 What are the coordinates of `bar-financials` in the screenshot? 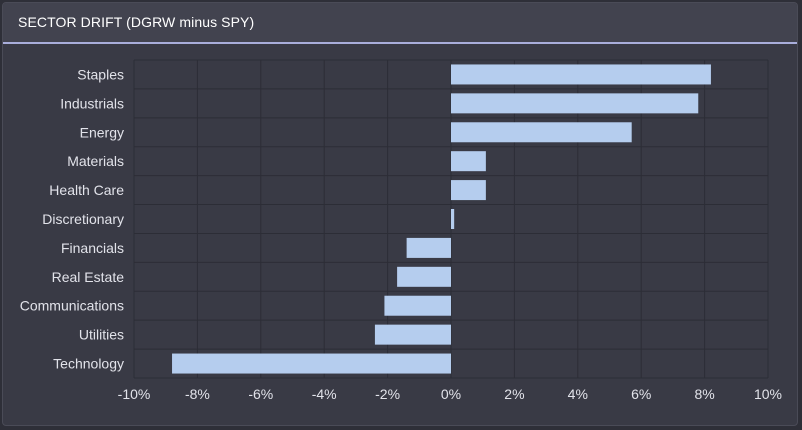 It's located at (428, 247).